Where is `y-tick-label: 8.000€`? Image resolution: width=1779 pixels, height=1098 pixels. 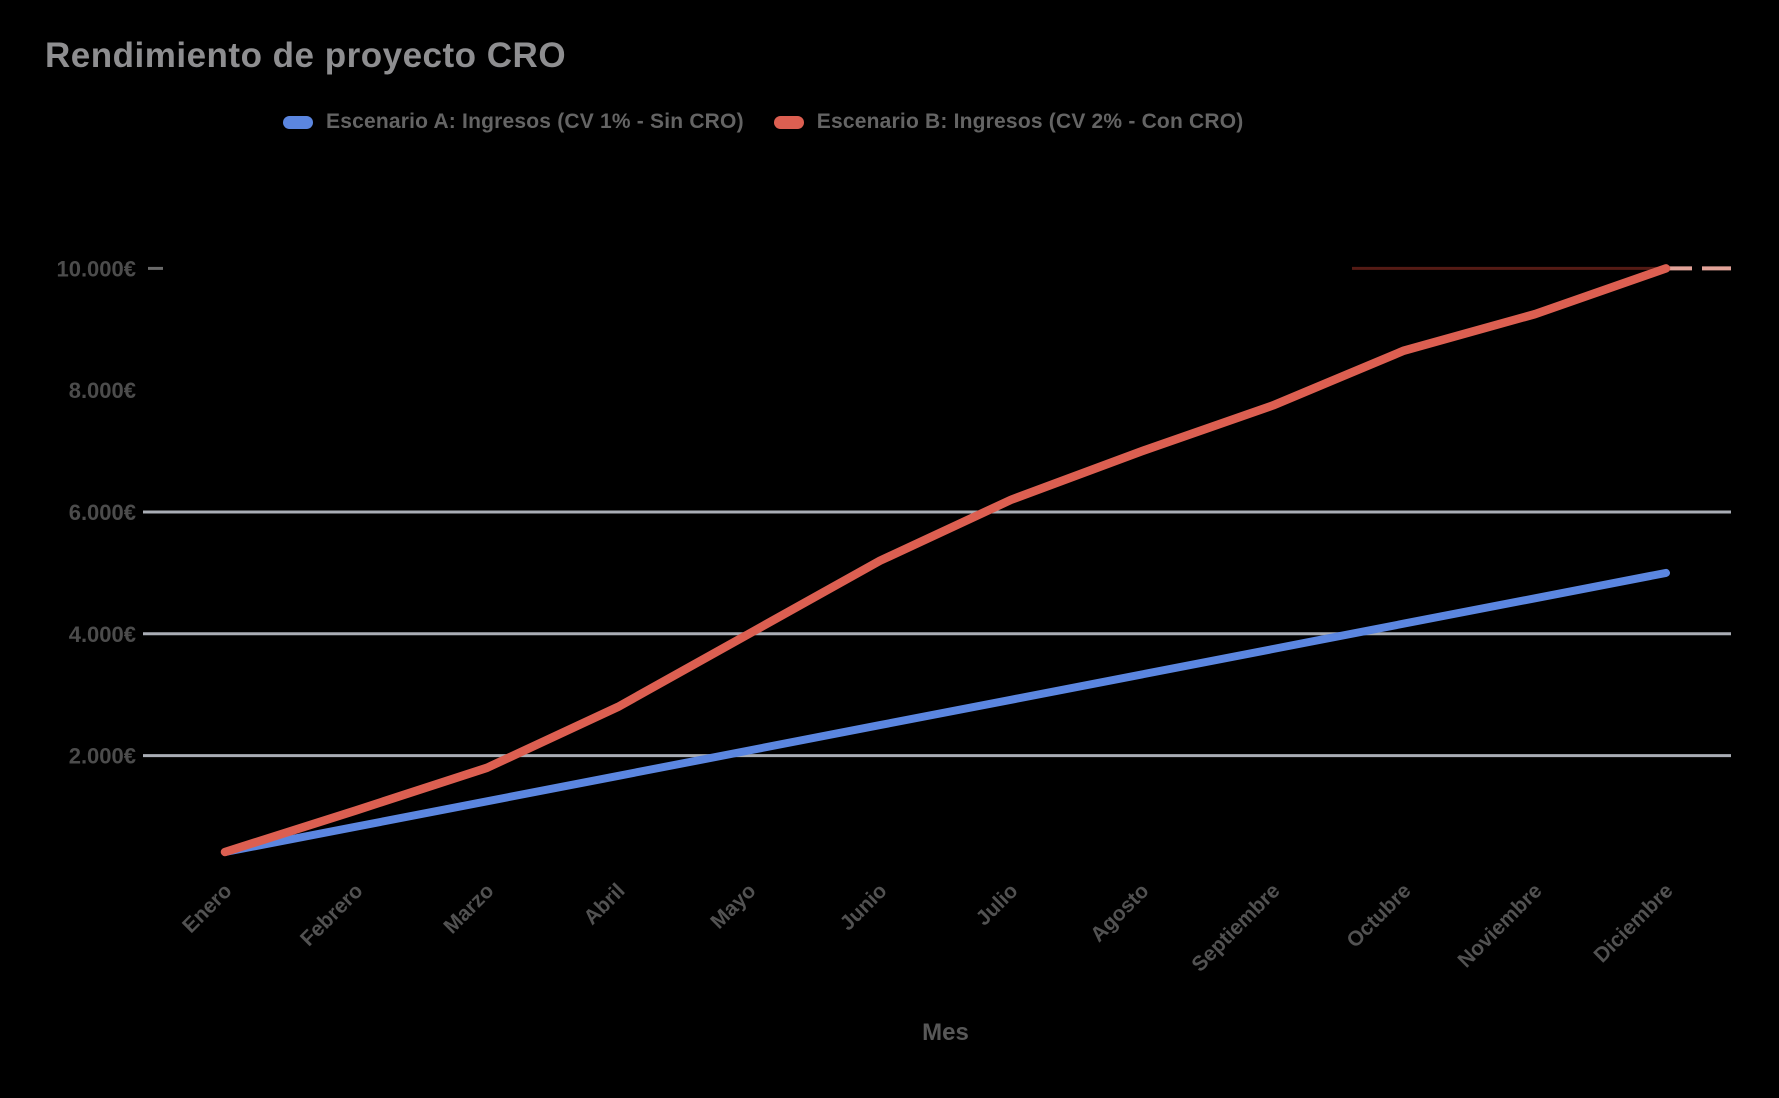
y-tick-label: 8.000€ is located at coordinates (102, 390).